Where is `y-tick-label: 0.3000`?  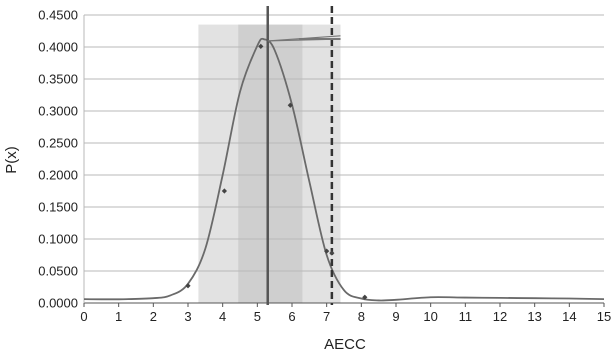 y-tick-label: 0.3000 is located at coordinates (58, 111).